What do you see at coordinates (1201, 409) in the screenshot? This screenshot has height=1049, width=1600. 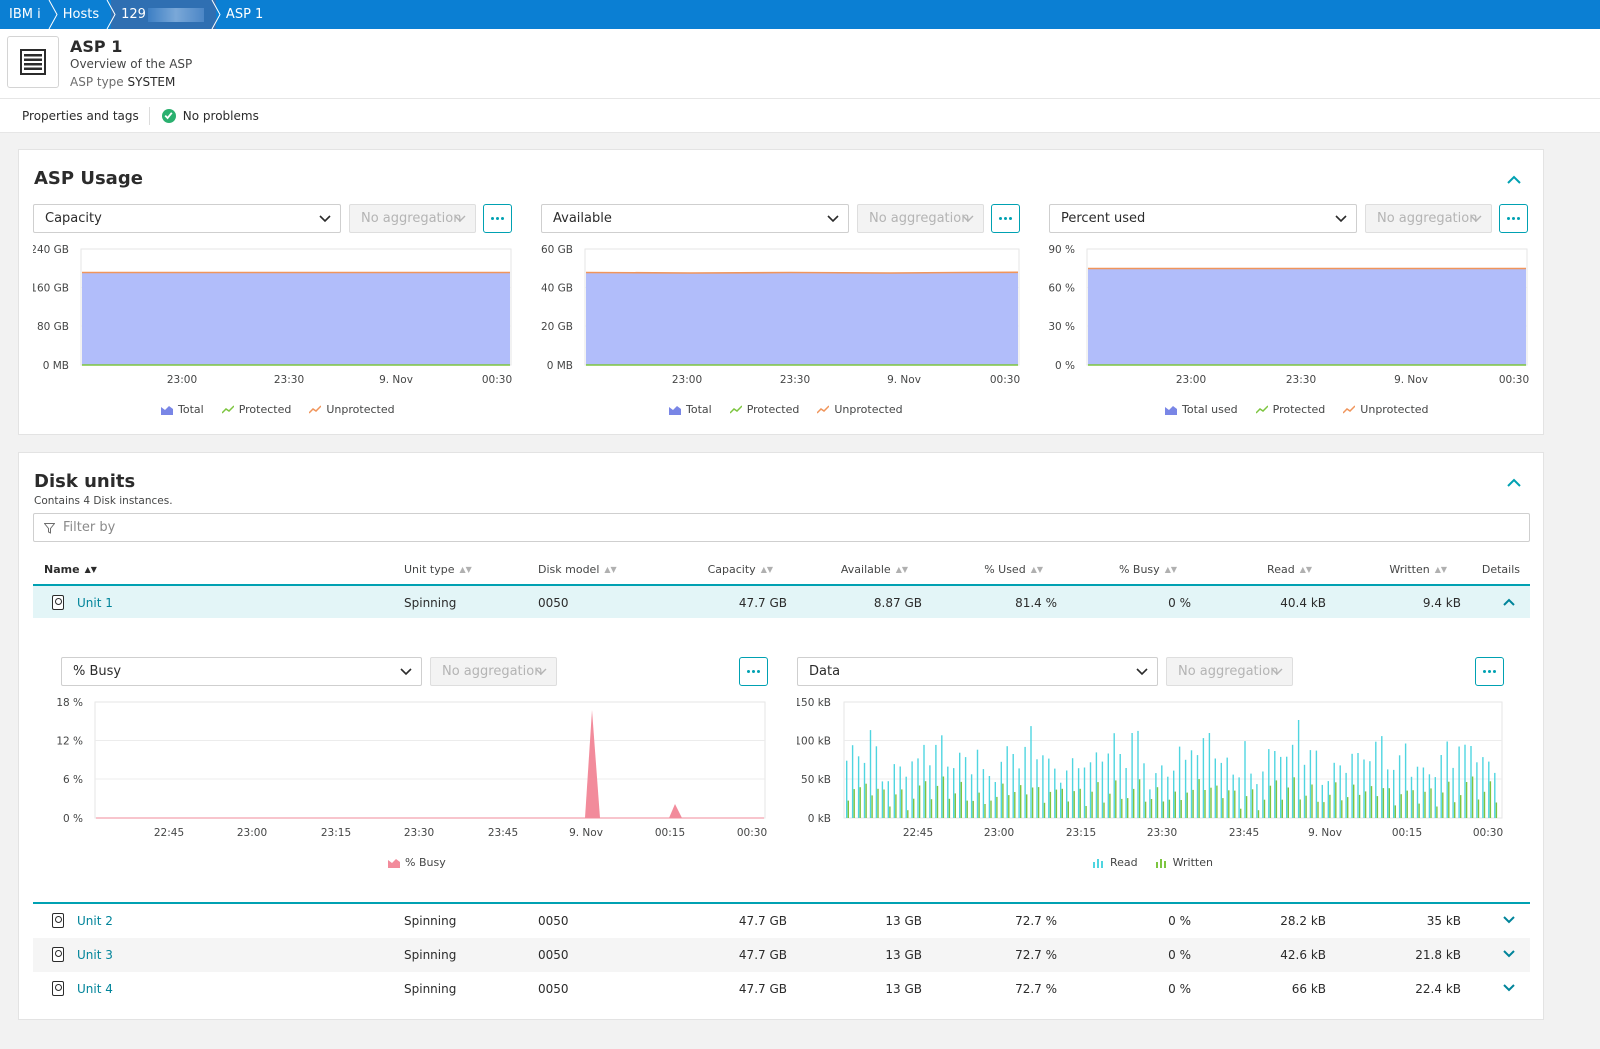 I see `legend-item-total-used: Total used` at bounding box center [1201, 409].